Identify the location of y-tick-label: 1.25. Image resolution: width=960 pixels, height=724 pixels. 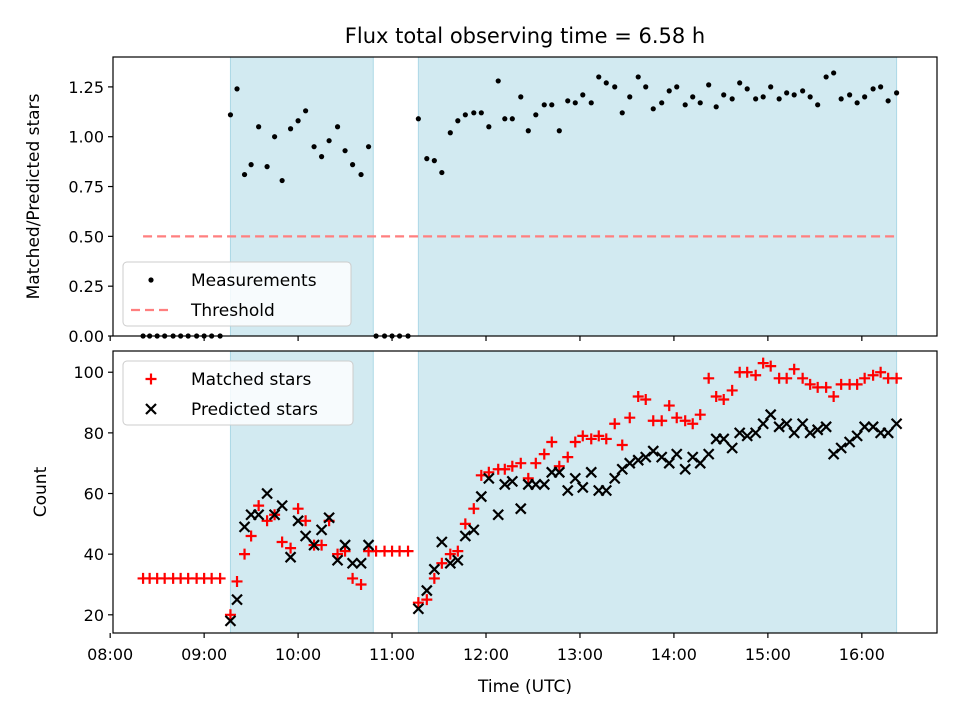
(86, 87).